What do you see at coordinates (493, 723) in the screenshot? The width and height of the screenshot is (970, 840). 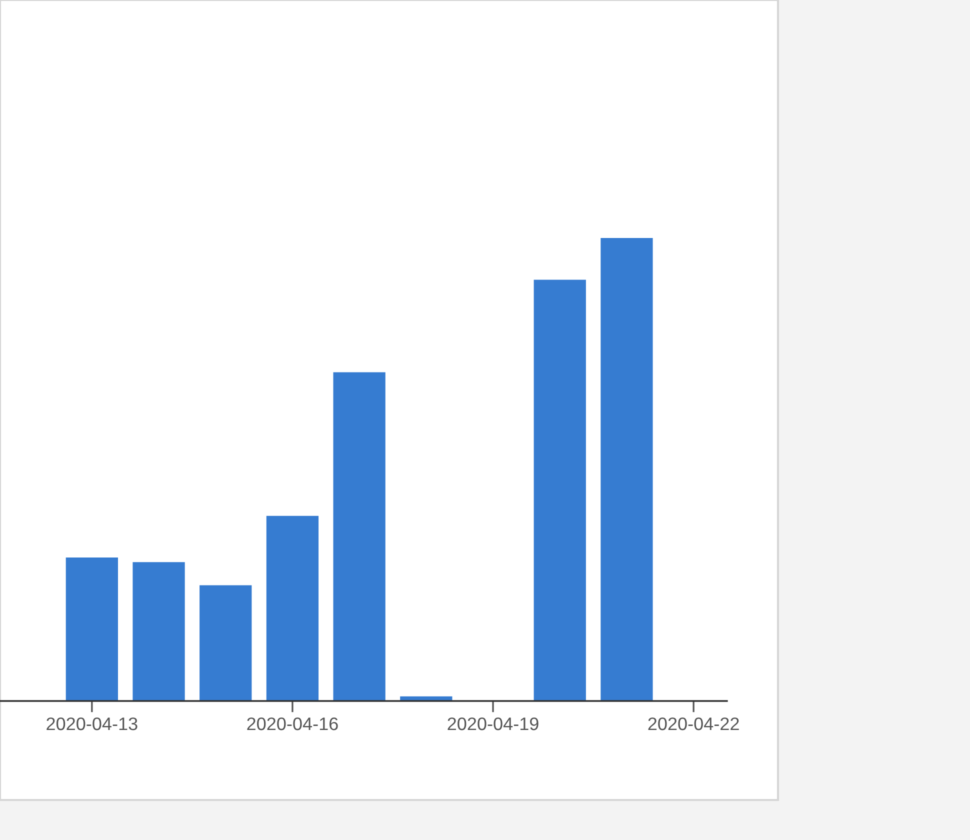 I see `x-tick-label: 2020-04-19` at bounding box center [493, 723].